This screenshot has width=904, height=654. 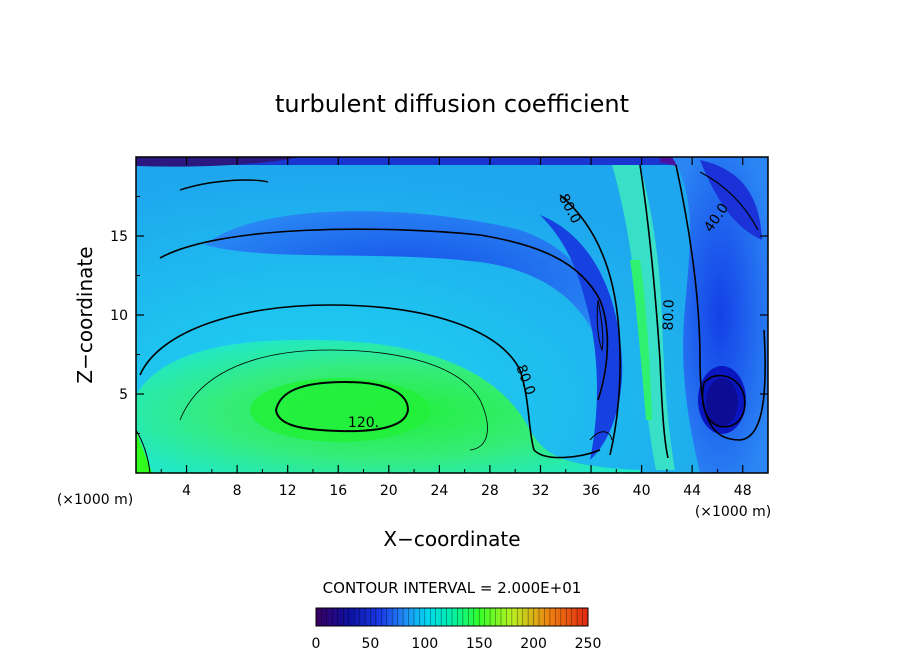 What do you see at coordinates (743, 491) in the screenshot?
I see `x-tick-label: 48` at bounding box center [743, 491].